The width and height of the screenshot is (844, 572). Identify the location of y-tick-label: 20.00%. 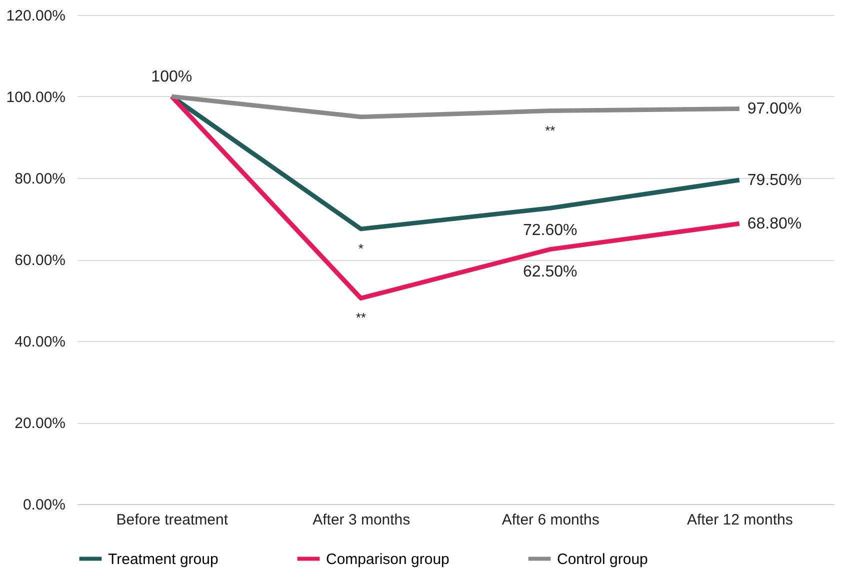
(40, 423).